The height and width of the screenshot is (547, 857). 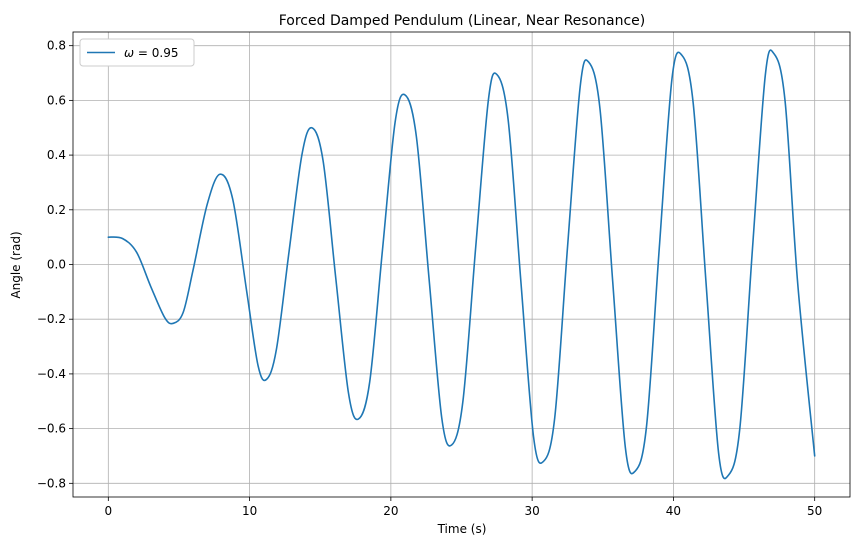 What do you see at coordinates (56, 100) in the screenshot?
I see `y-tick-label: 0.6` at bounding box center [56, 100].